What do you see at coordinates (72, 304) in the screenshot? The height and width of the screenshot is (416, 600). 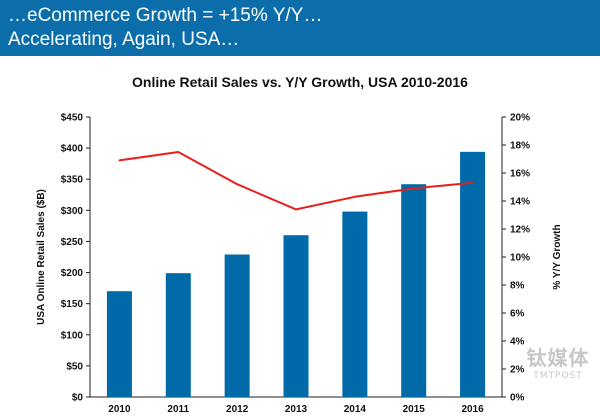 I see `left-tick-label: $150` at bounding box center [72, 304].